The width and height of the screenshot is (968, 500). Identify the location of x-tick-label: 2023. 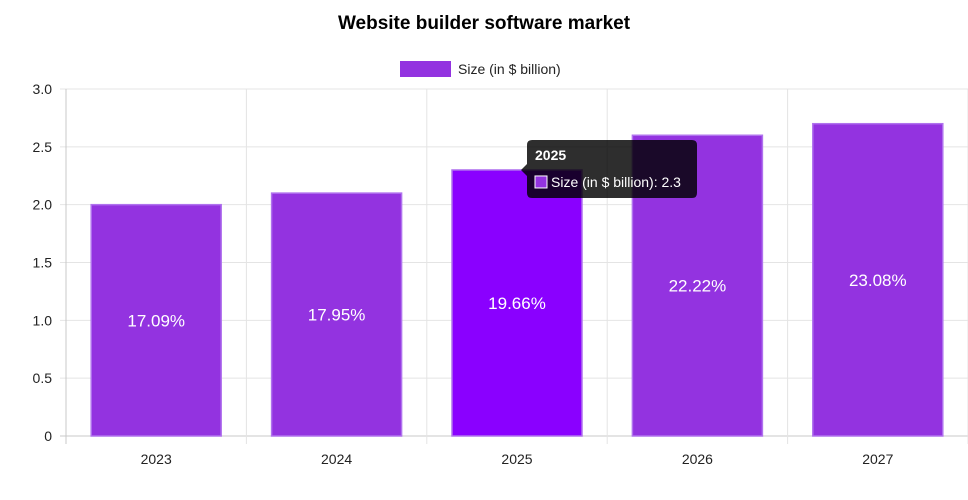
(156, 459).